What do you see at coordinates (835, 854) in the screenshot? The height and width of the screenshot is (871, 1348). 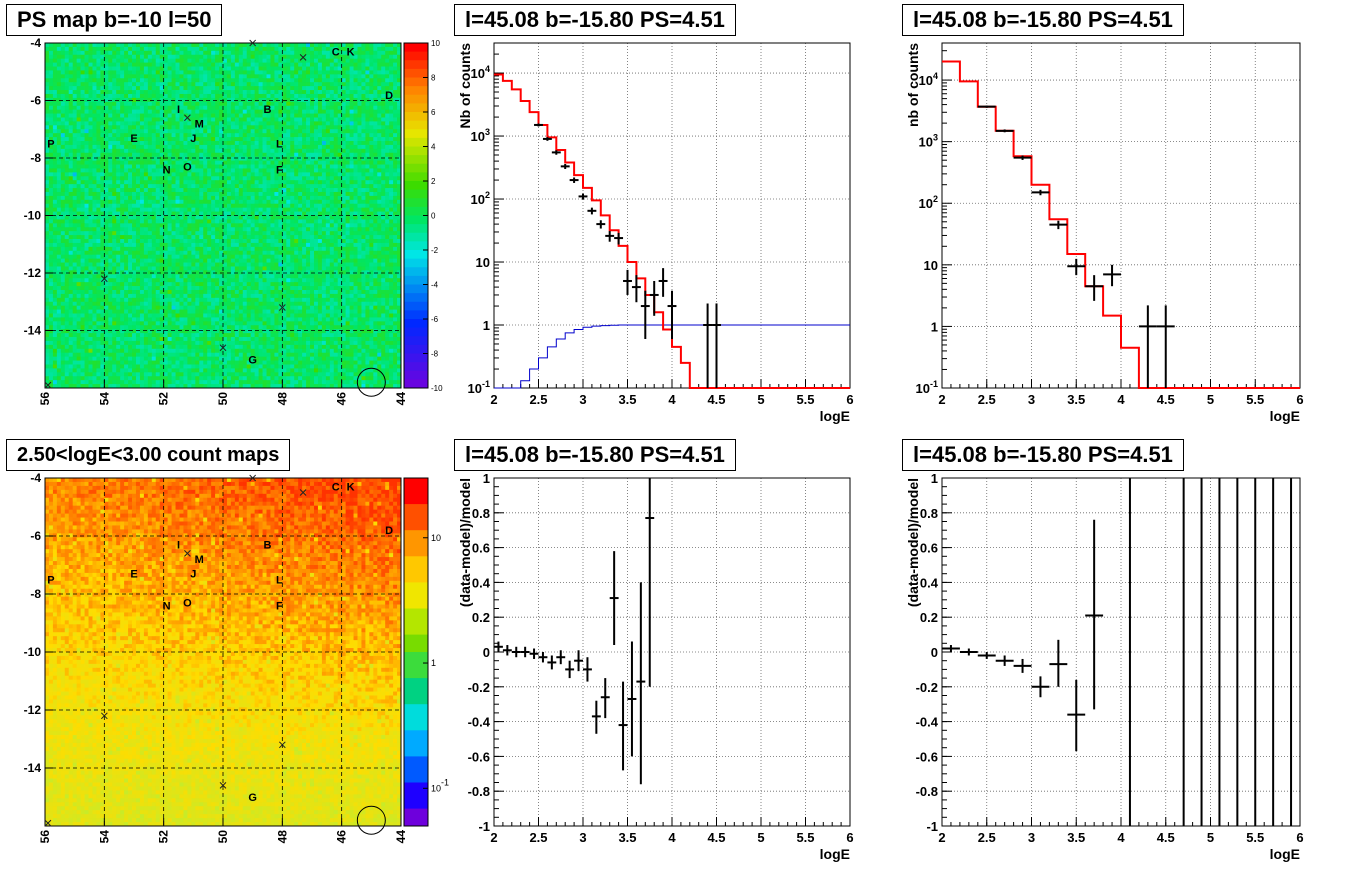 I see `res1-xlabel: logE` at bounding box center [835, 854].